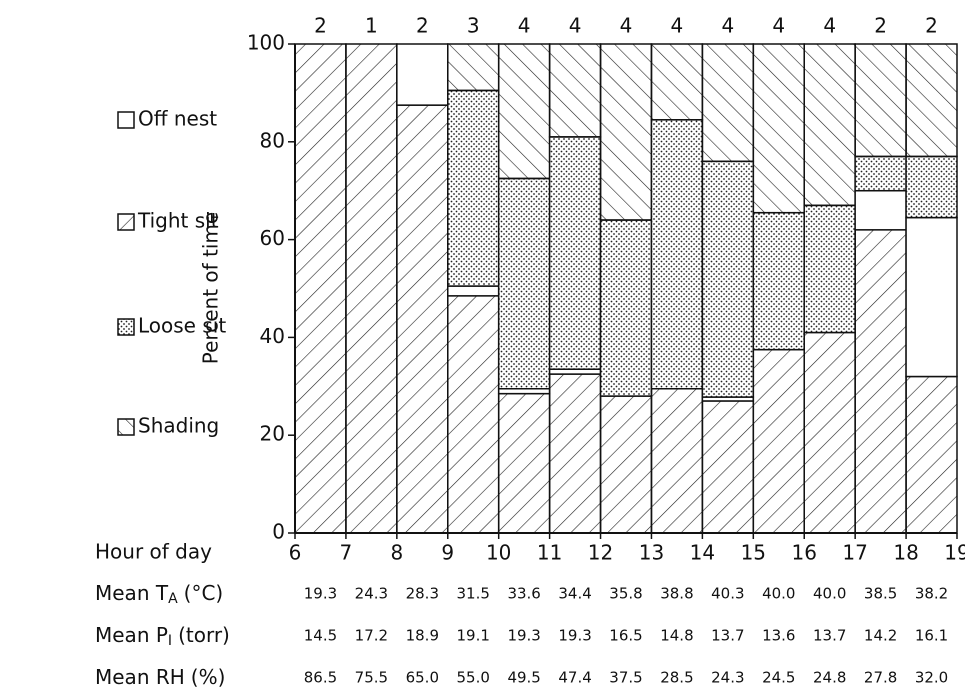 Image resolution: width=965 pixels, height=691 pixels. Describe the element at coordinates (422, 678) in the screenshot. I see `table-value: 65.0` at that location.